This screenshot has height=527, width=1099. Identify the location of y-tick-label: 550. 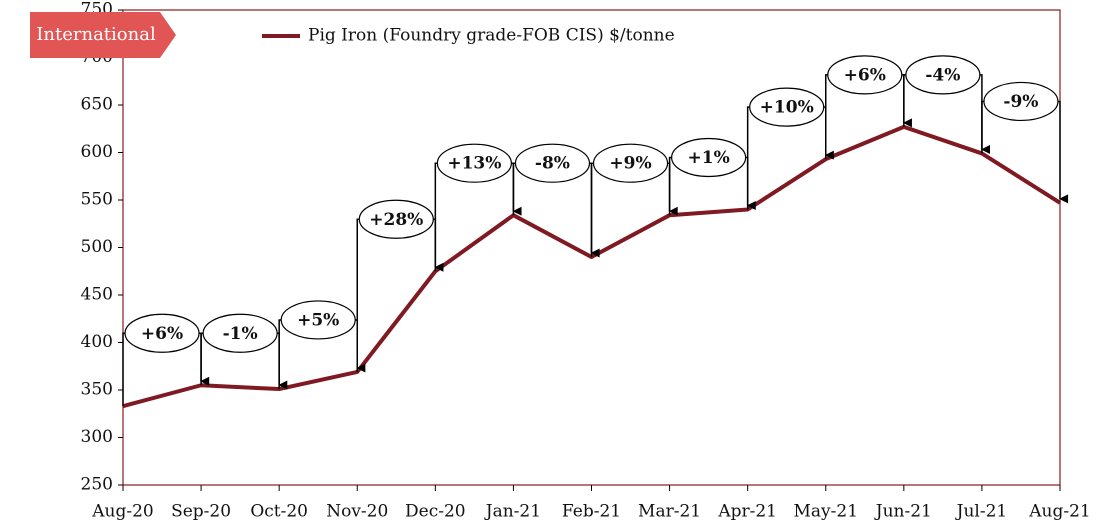
(97, 200).